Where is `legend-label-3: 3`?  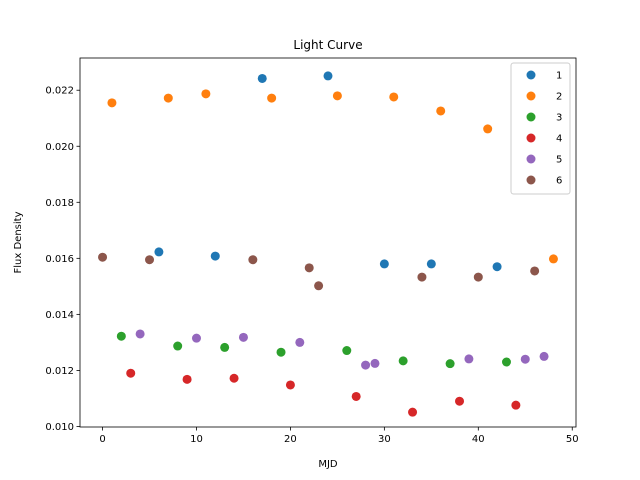 legend-label-3: 3 is located at coordinates (559, 118).